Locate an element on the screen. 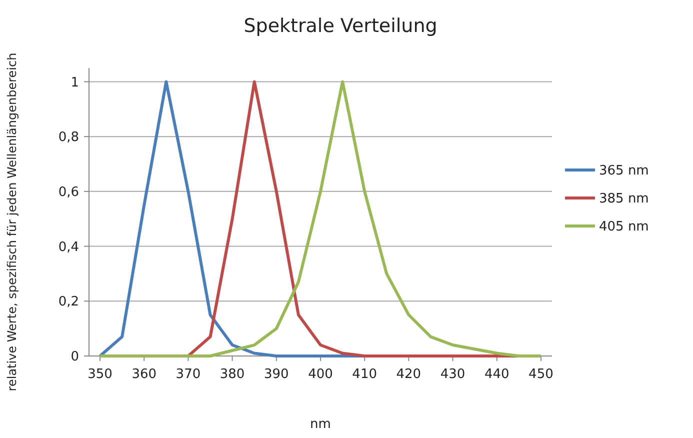 This screenshot has height=438, width=693. x-tick-label: 450 is located at coordinates (541, 374).